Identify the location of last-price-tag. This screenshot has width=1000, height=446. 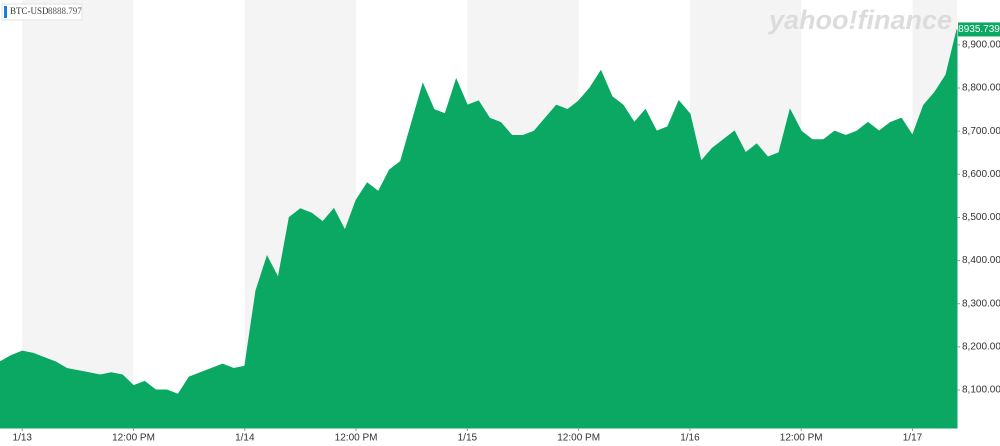
(979, 29).